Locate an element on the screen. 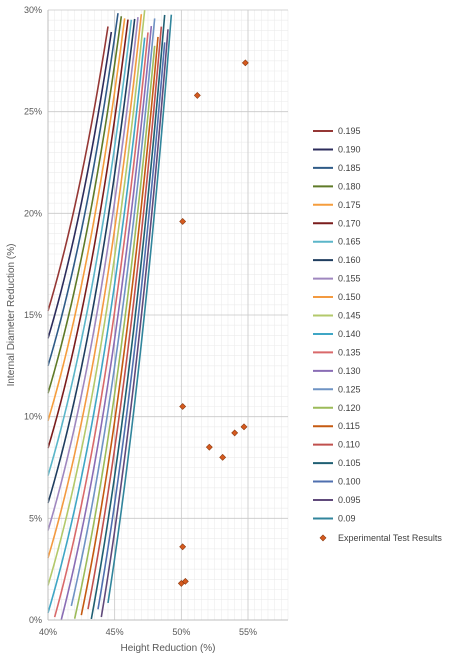  series-line-0.175 is located at coordinates (86, 219).